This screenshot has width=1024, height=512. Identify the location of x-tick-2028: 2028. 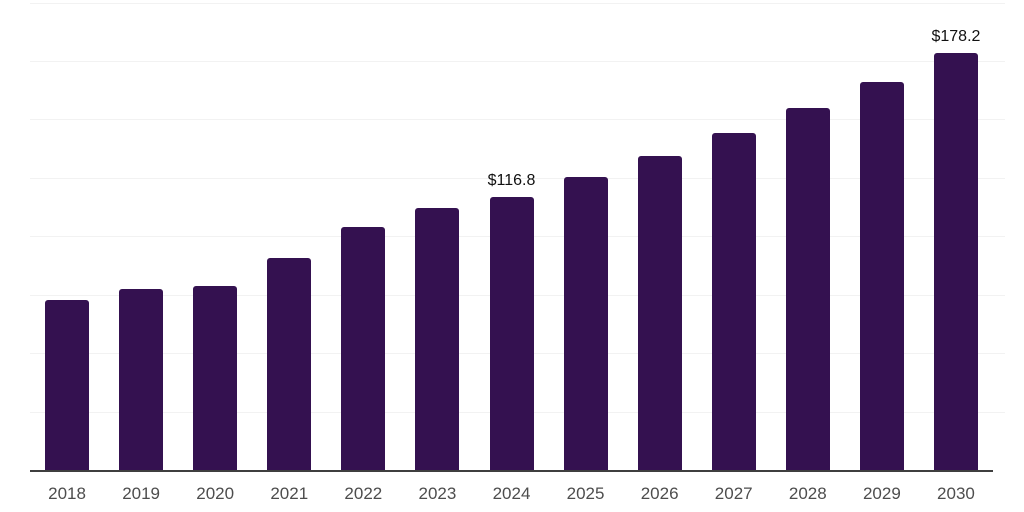
(807, 493).